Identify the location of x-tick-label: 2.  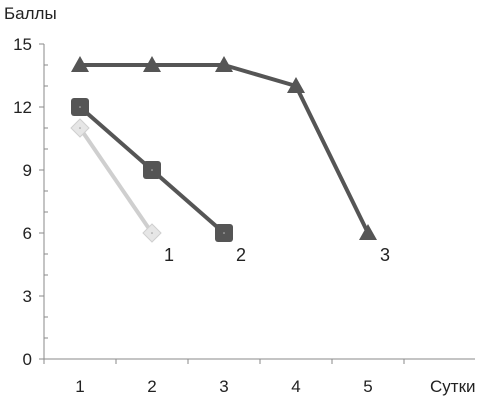
(151, 386).